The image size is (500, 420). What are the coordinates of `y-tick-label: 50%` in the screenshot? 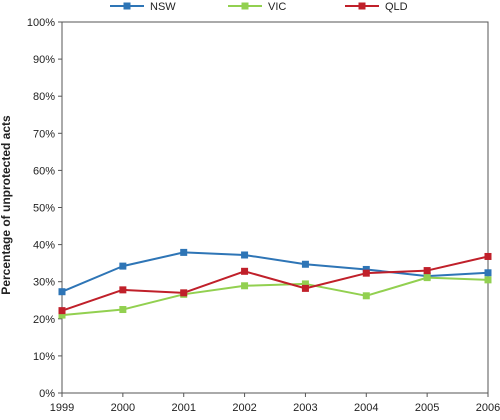 It's located at (44, 209).